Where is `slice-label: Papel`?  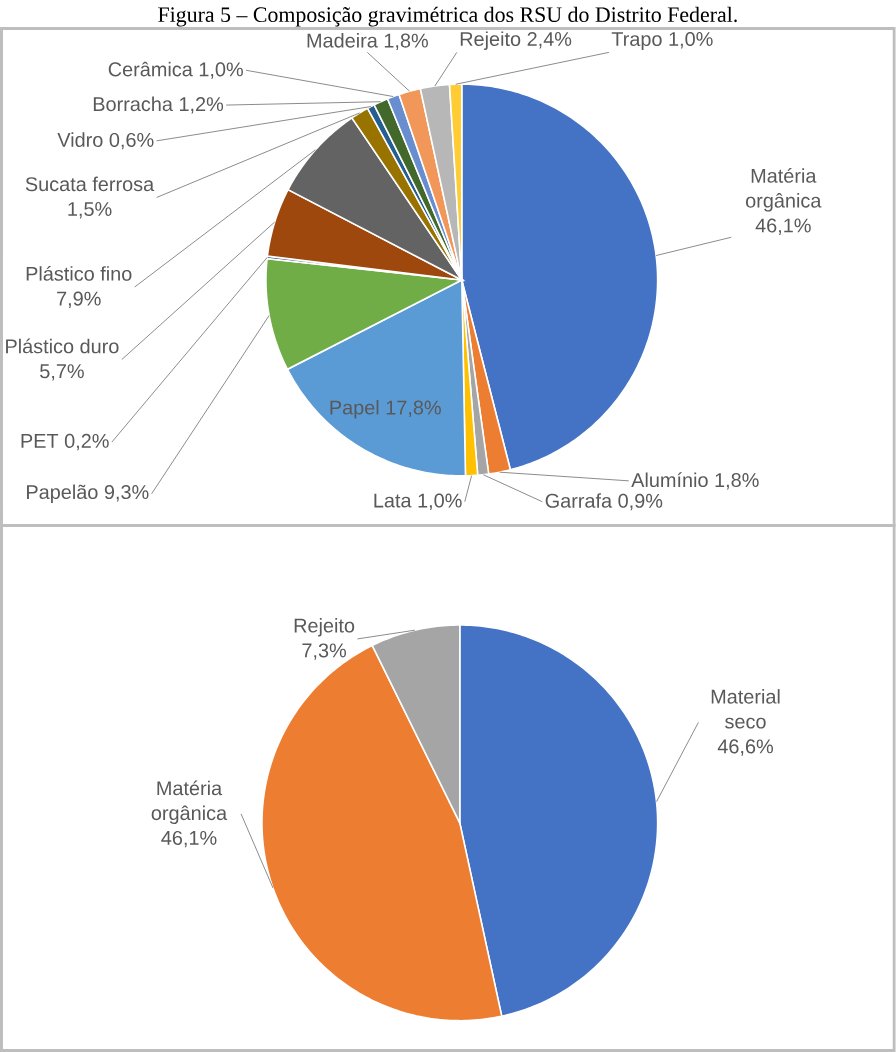 slice-label: Papel is located at coordinates (354, 409).